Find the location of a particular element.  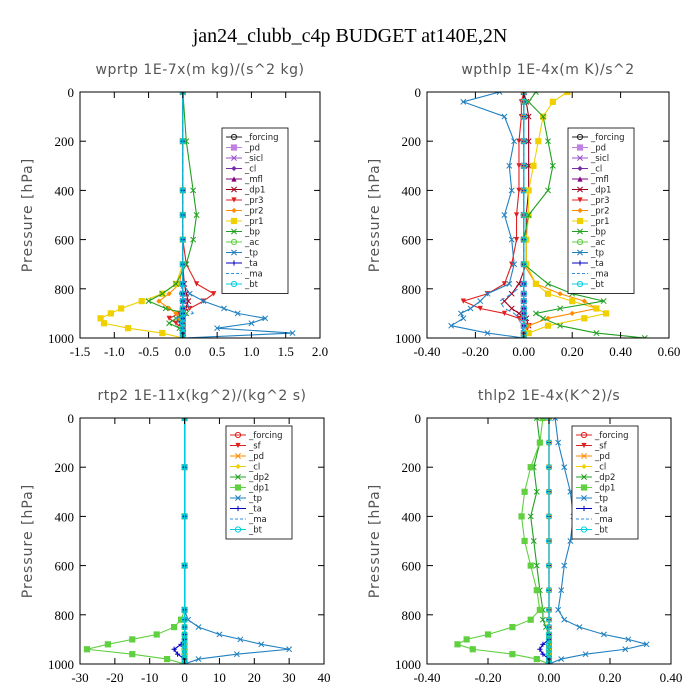

legend-marker-pd is located at coordinates (238, 456).